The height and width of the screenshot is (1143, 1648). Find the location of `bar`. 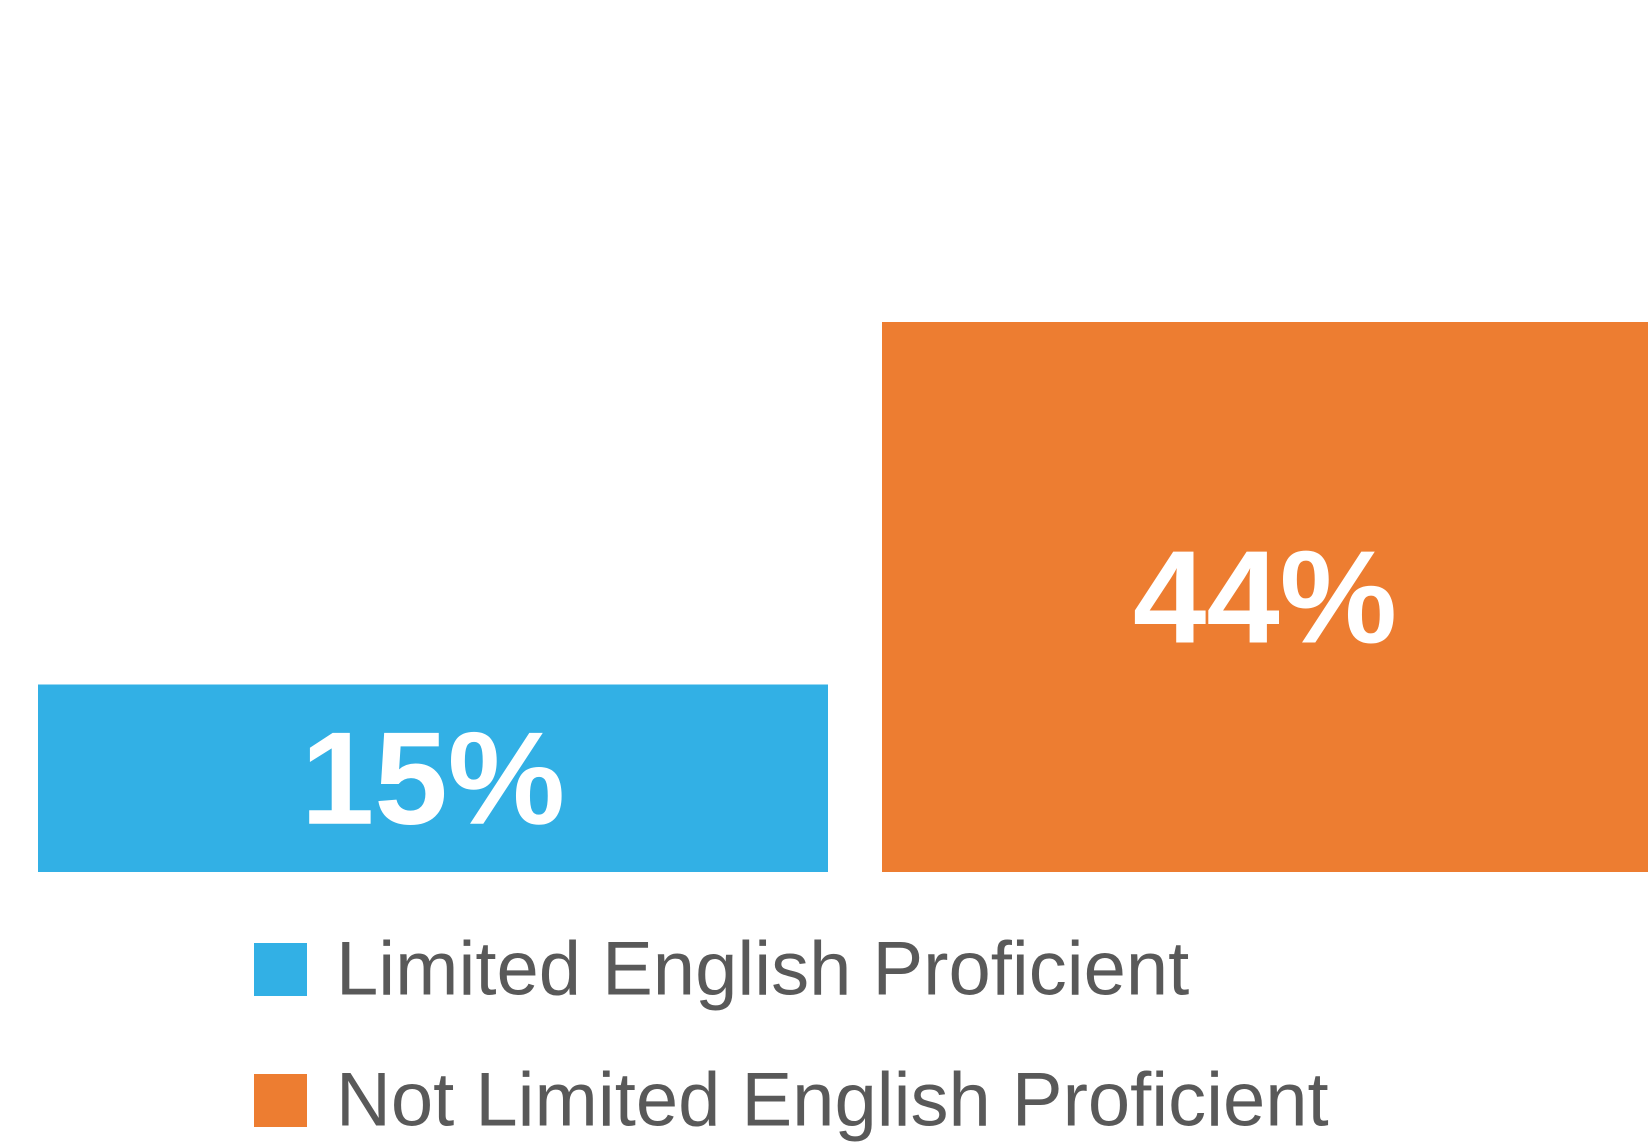

bar is located at coordinates (433, 778).